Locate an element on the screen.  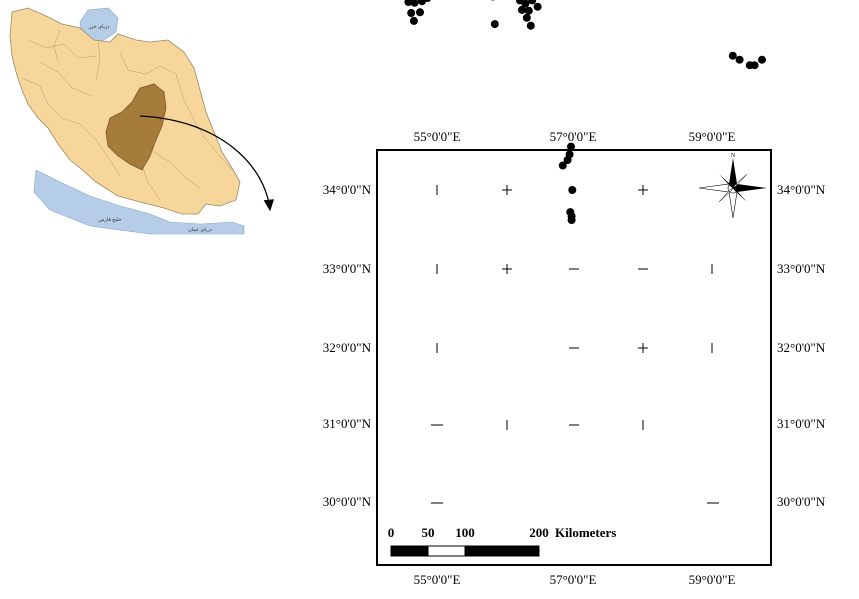
connector-arrow is located at coordinates (207, 163).